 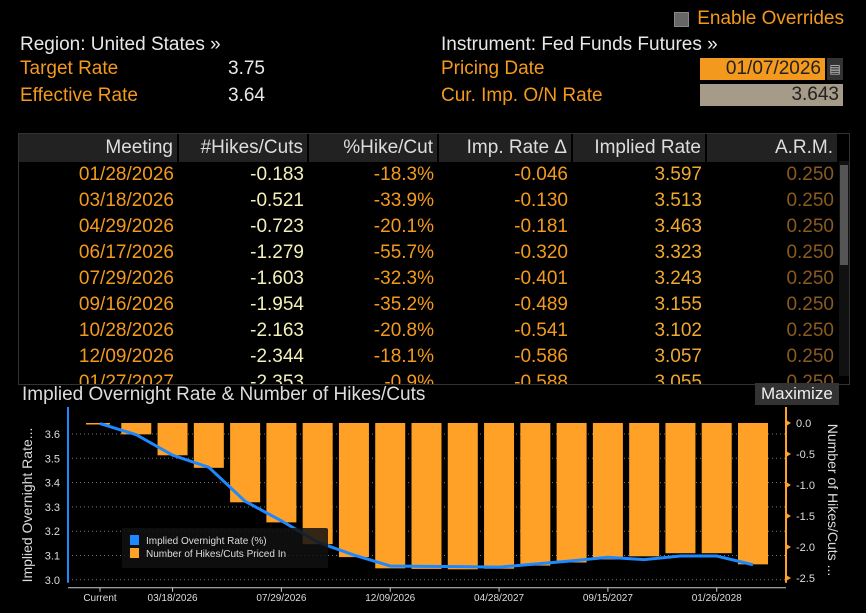 What do you see at coordinates (52, 484) in the screenshot?
I see `left-tick-label: 3.4` at bounding box center [52, 484].